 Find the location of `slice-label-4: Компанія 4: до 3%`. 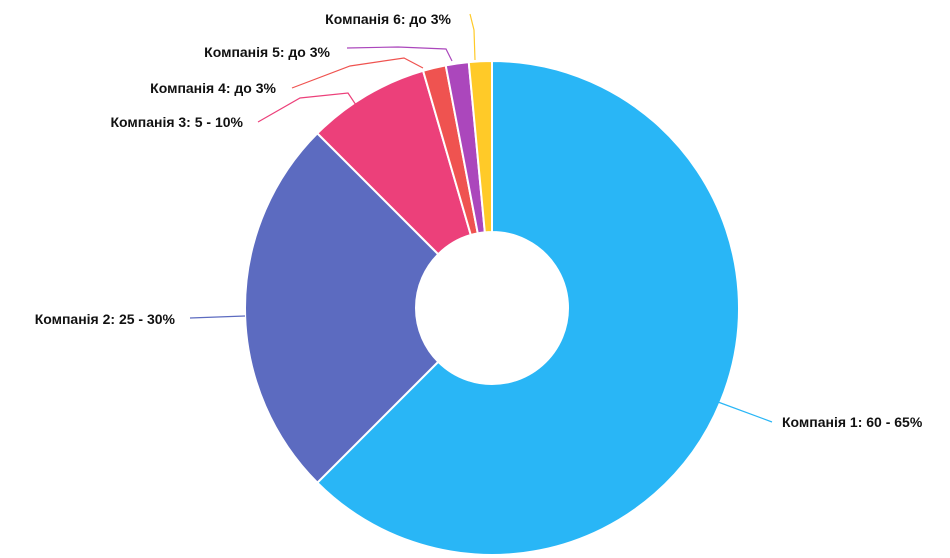

slice-label-4: Компанія 4: до 3% is located at coordinates (213, 88).